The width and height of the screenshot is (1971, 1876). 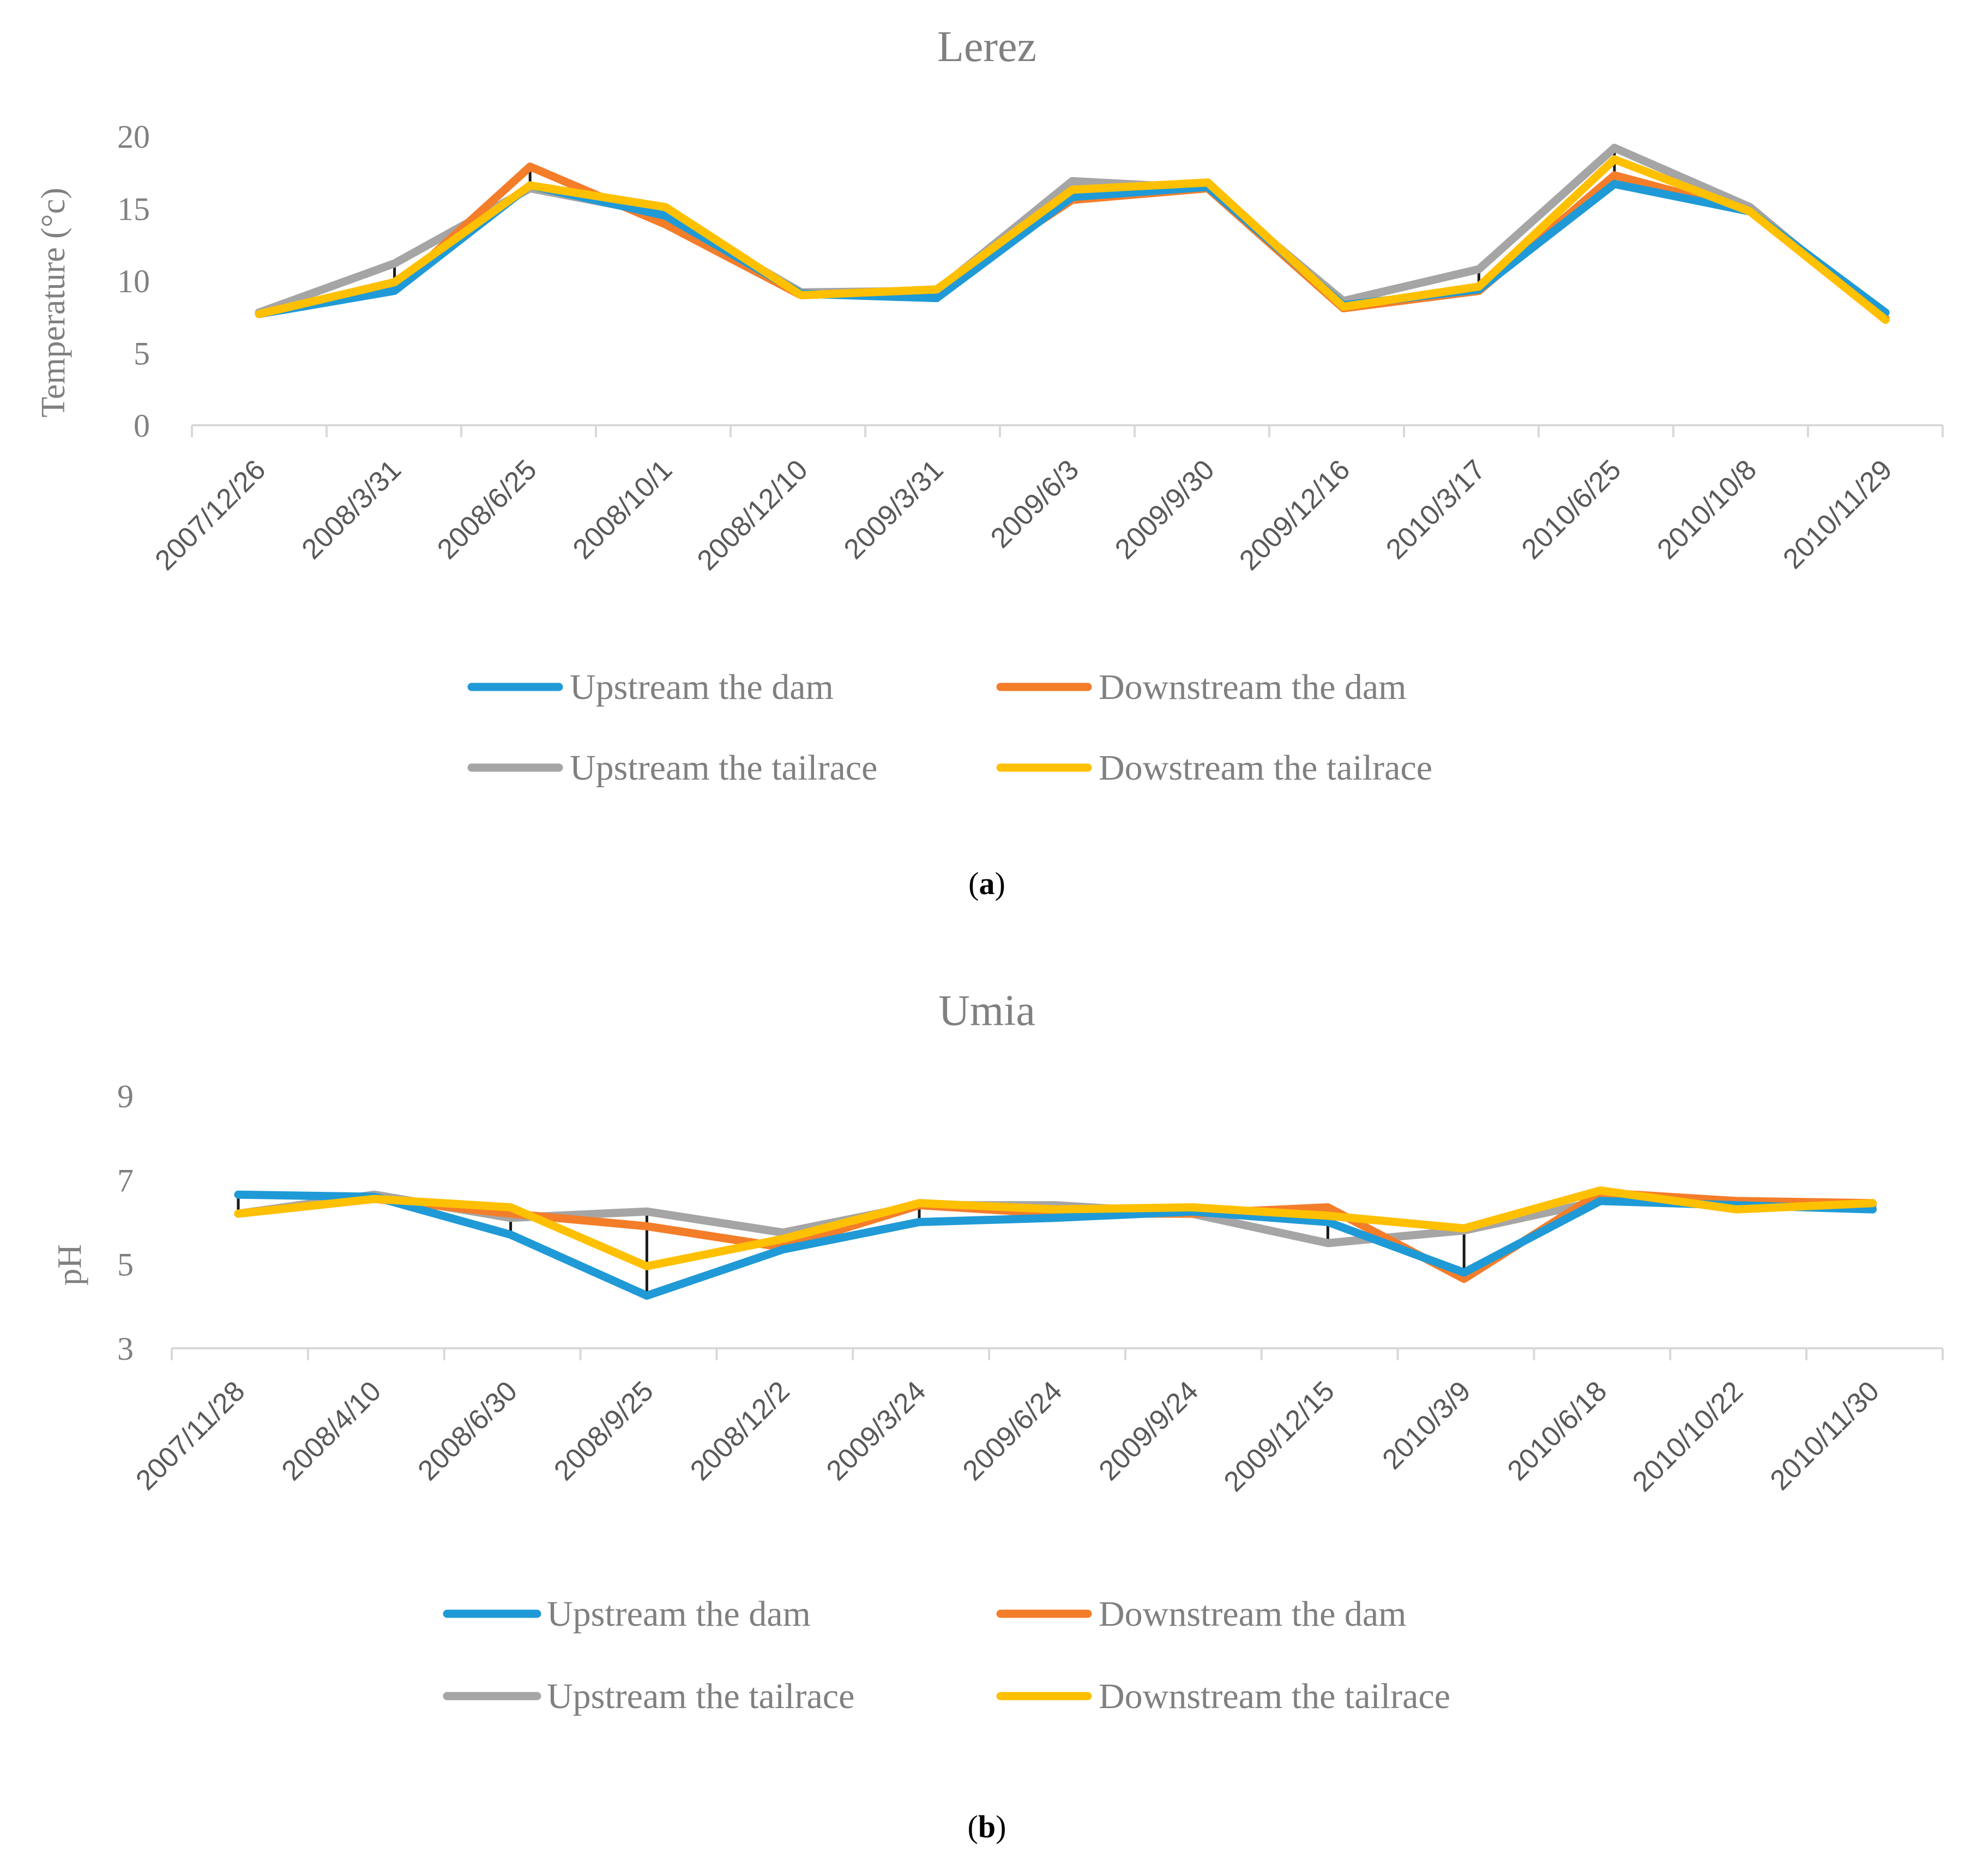 I want to click on y-tick-label: 9, so click(x=125, y=1096).